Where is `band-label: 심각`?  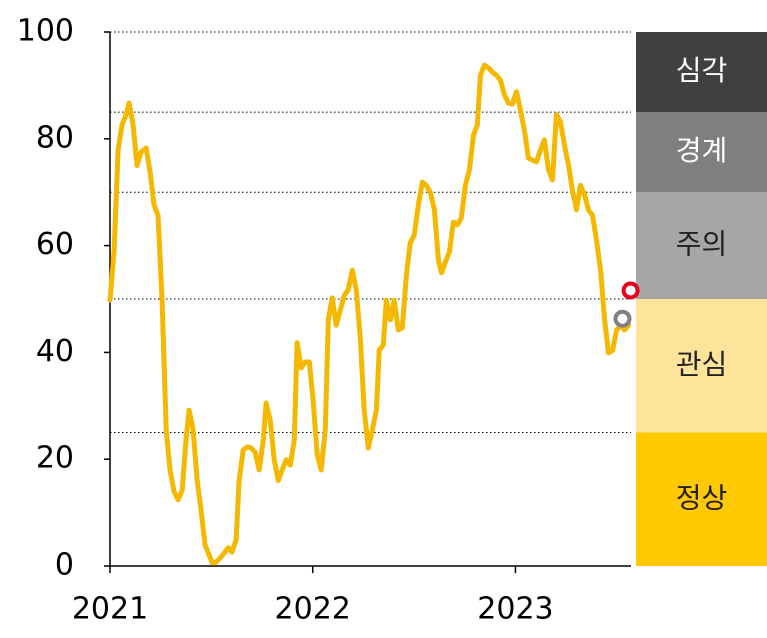 band-label: 심각 is located at coordinates (702, 70).